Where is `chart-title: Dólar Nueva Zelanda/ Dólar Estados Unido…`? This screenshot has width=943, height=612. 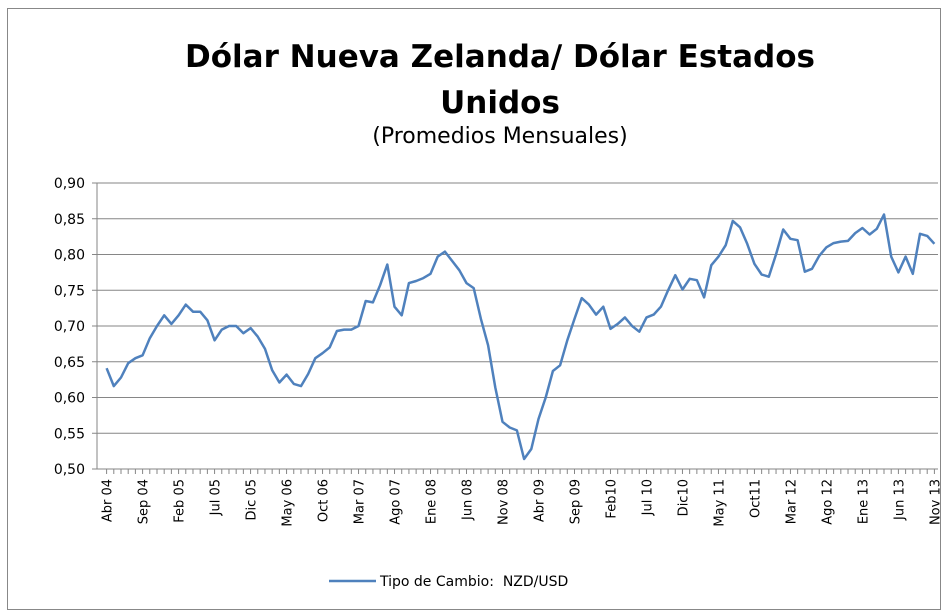 chart-title: Dólar Nueva Zelanda/ Dólar Estados Unido… is located at coordinates (500, 80).